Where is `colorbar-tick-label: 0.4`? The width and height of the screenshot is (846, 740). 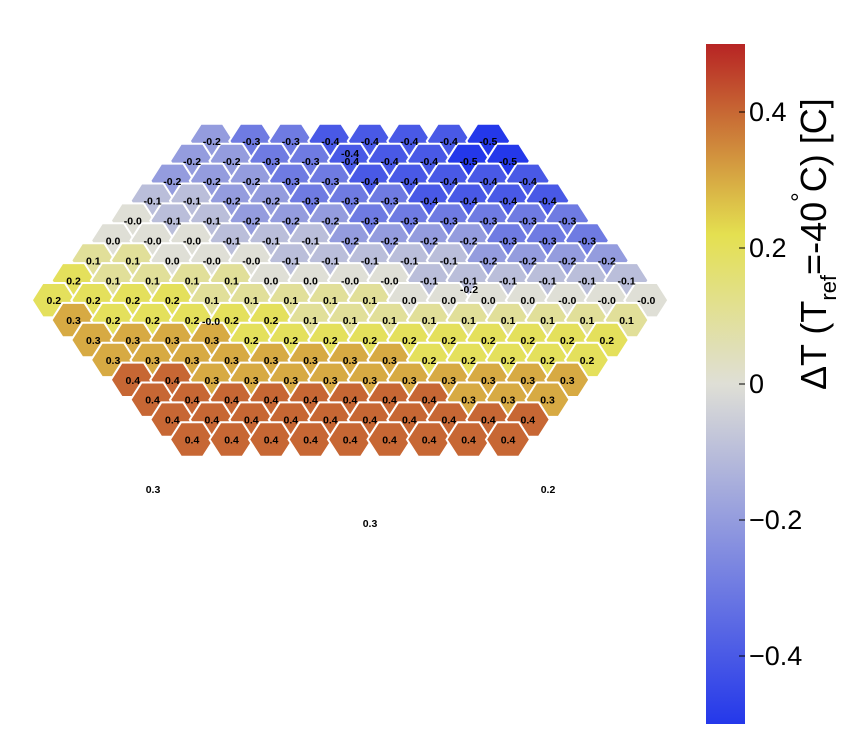 colorbar-tick-label: 0.4 is located at coordinates (768, 112).